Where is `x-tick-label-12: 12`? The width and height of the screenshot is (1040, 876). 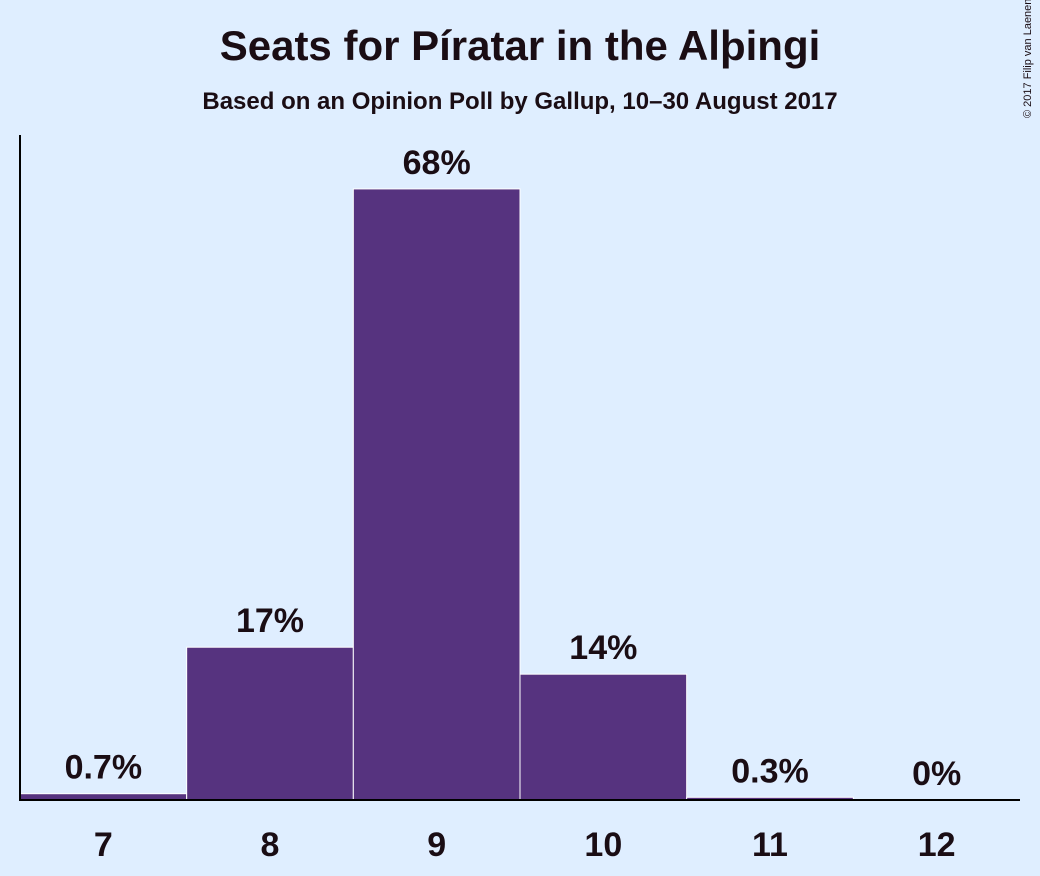 x-tick-label-12: 12 is located at coordinates (937, 845).